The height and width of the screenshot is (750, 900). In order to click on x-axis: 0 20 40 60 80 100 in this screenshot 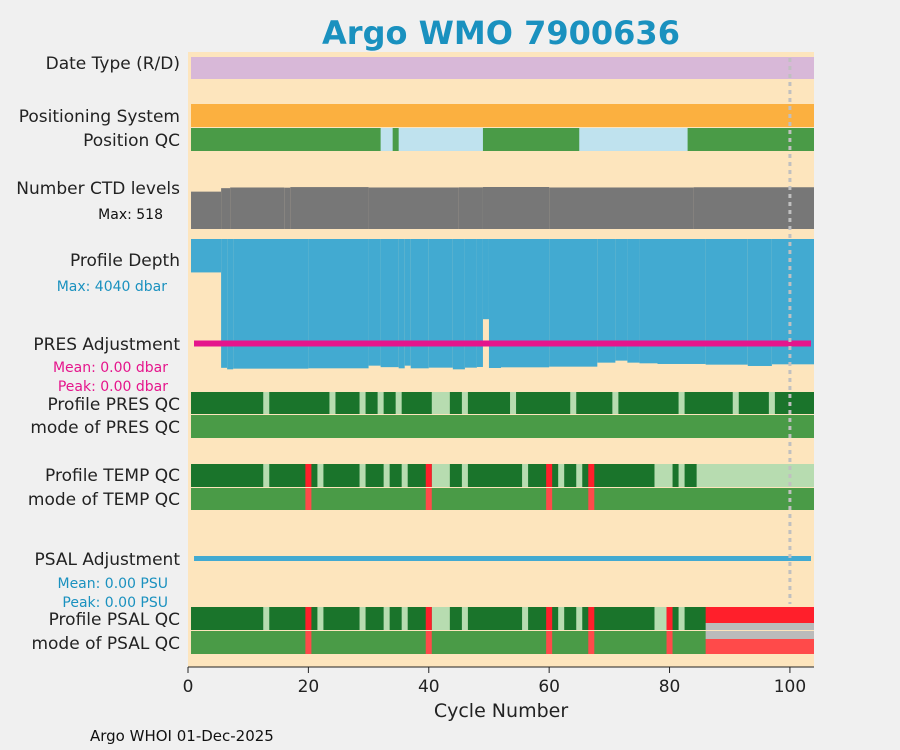, I will do `click(498, 681)`.